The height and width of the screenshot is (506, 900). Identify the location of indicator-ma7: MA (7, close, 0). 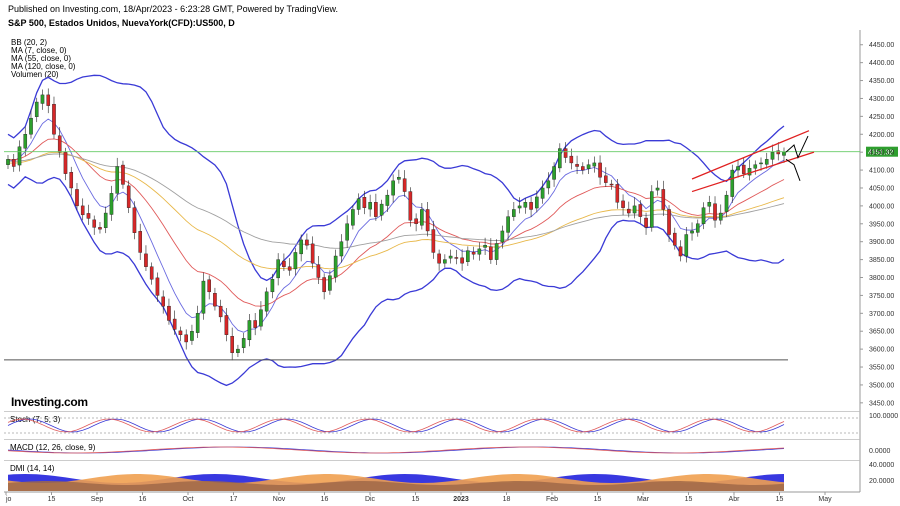
(39, 50).